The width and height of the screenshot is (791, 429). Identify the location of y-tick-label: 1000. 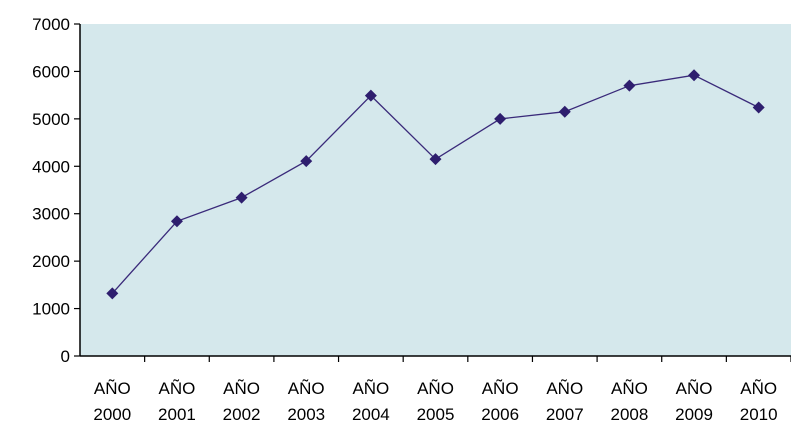
(51, 309).